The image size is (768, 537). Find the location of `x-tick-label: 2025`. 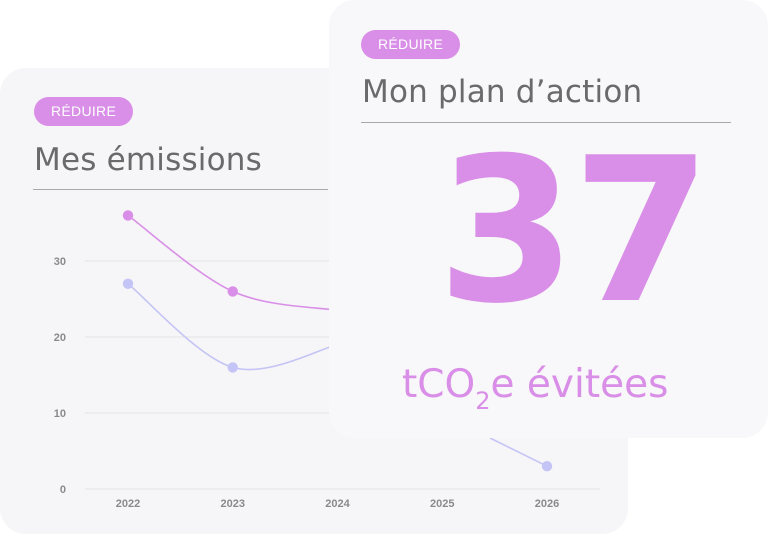

x-tick-label: 2025 is located at coordinates (442, 504).